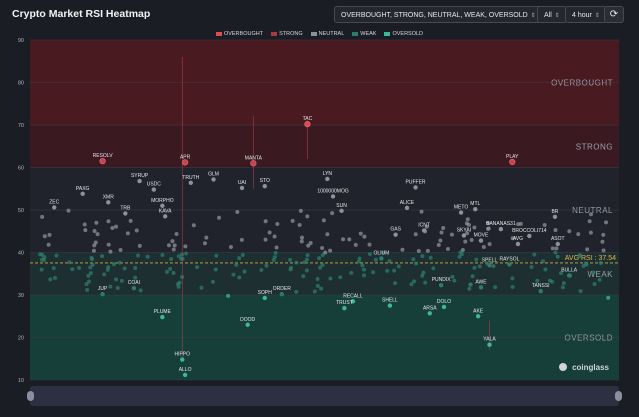 The height and width of the screenshot is (417, 639). What do you see at coordinates (331, 34) in the screenshot?
I see `legend-label: NEUTRAL` at bounding box center [331, 34].